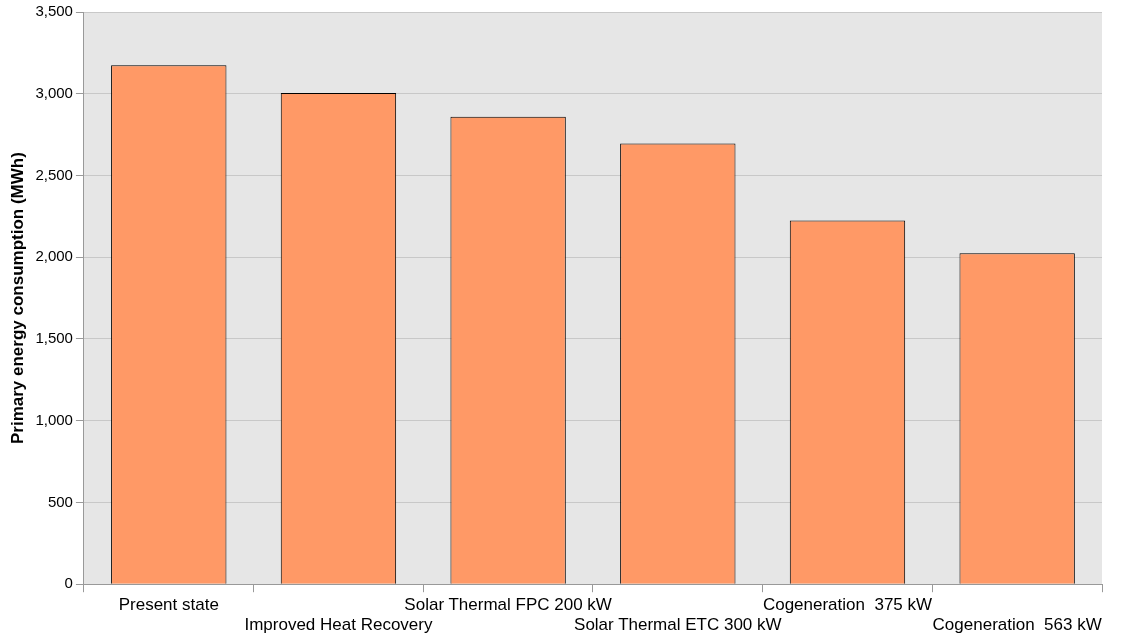  What do you see at coordinates (54, 419) in the screenshot?
I see `y-tick-label: 1,000` at bounding box center [54, 419].